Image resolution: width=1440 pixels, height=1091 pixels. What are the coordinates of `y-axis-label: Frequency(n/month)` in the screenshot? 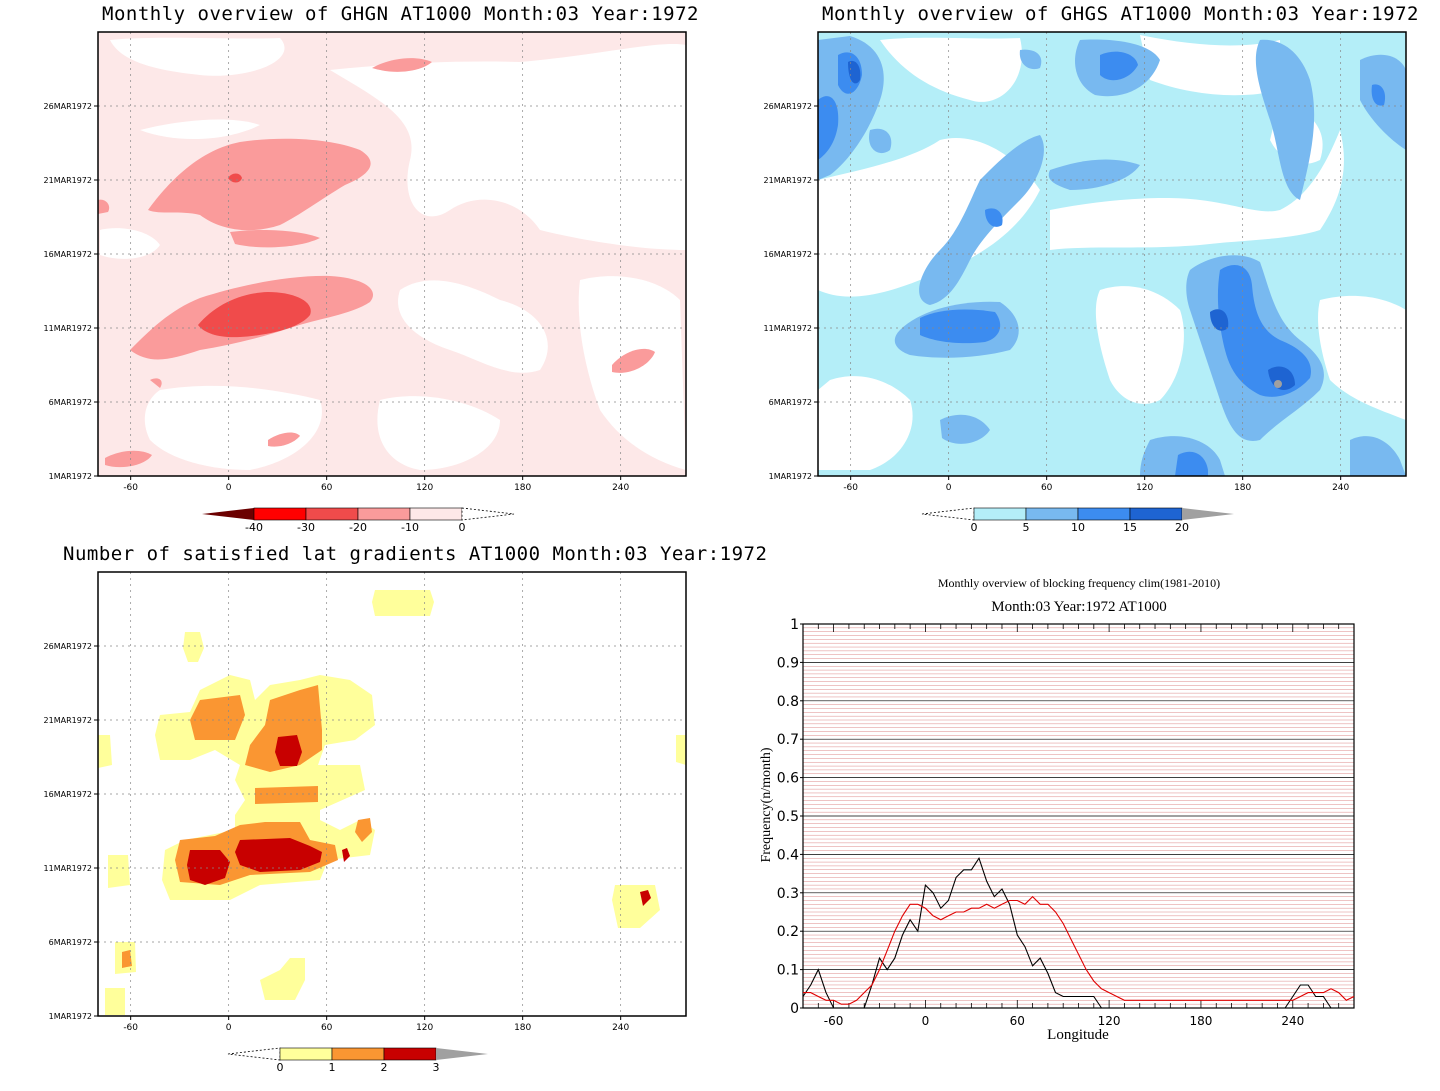 It's located at (766, 804).